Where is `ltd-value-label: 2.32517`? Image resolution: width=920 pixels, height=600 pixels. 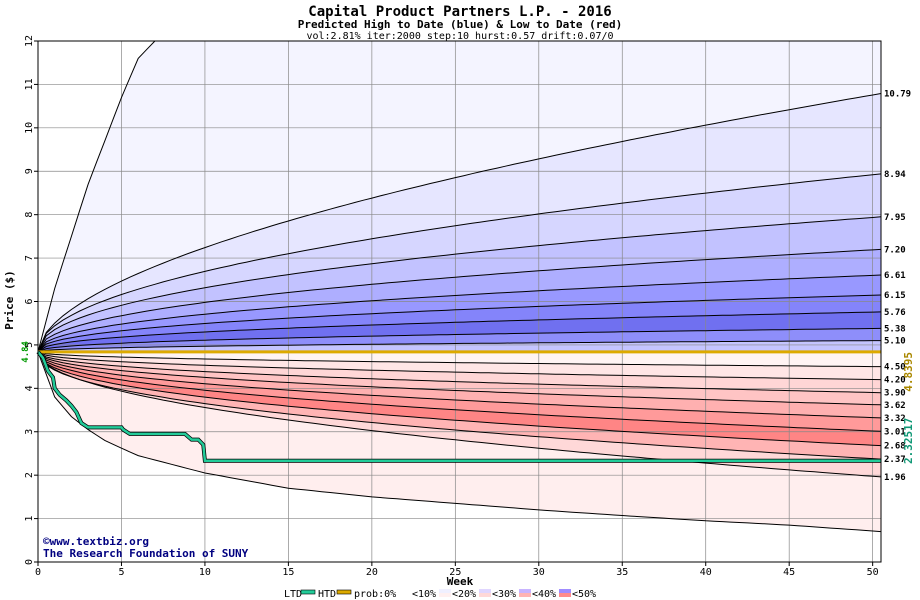
ltd-value-label: 2.32517 is located at coordinates (908, 441).